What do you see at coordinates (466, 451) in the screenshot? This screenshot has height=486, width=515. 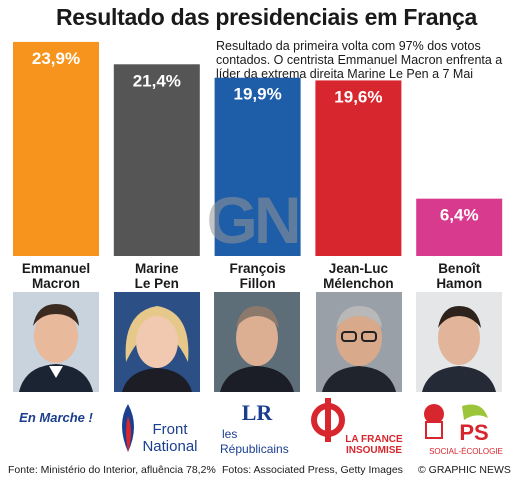 I see `svg-text: SOCIAL-ÉCOLOGIE` at bounding box center [466, 451].